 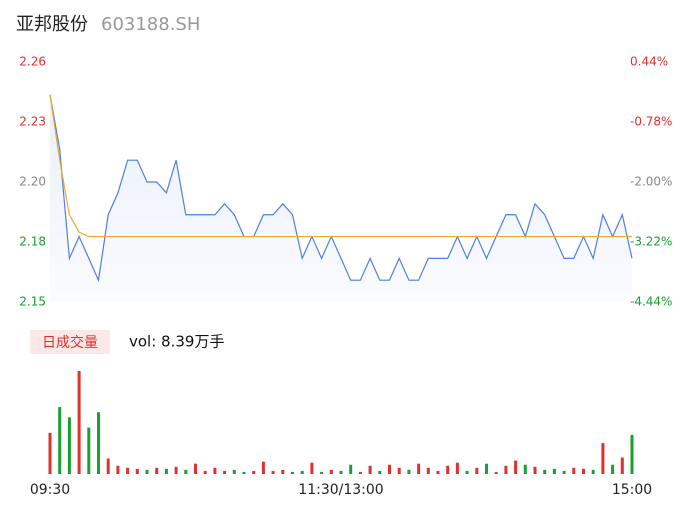 What do you see at coordinates (150, 24) in the screenshot?
I see `subtitle: 603188.SH` at bounding box center [150, 24].